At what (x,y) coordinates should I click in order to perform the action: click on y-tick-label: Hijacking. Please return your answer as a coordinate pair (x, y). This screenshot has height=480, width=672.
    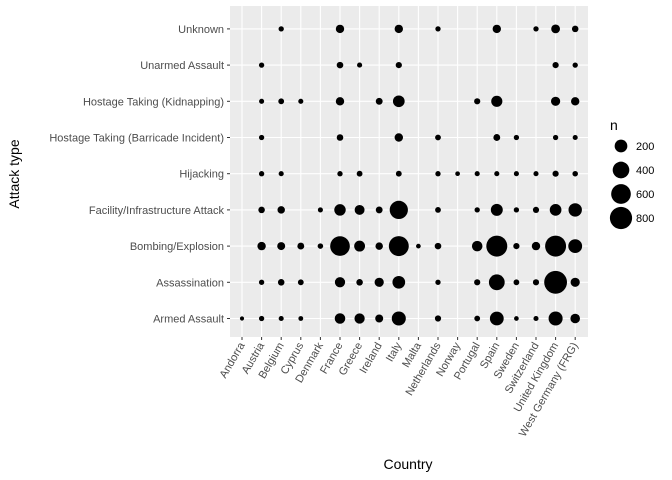
    Looking at the image, I should click on (201, 175).